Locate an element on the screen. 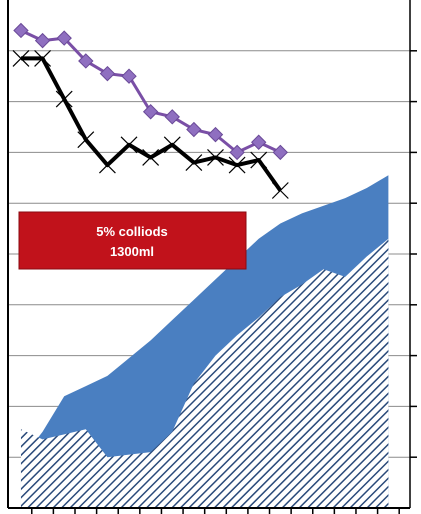 The image size is (421, 514). annotation-box is located at coordinates (132, 240).